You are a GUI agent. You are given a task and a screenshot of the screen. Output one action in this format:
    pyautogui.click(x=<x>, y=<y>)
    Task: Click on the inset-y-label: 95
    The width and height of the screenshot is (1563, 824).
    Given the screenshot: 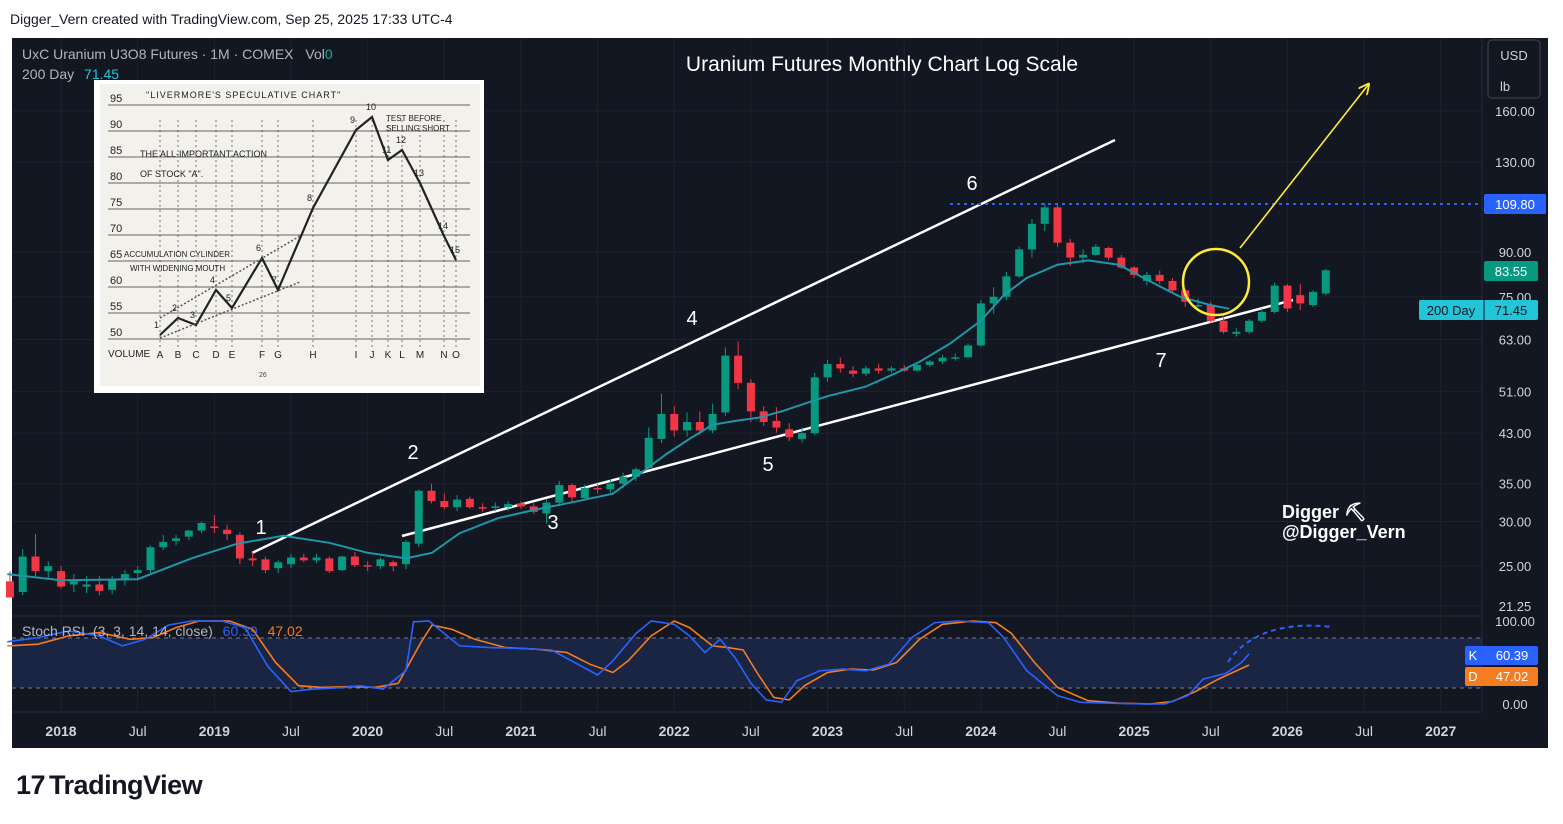 What is the action you would take?
    pyautogui.click(x=116, y=99)
    